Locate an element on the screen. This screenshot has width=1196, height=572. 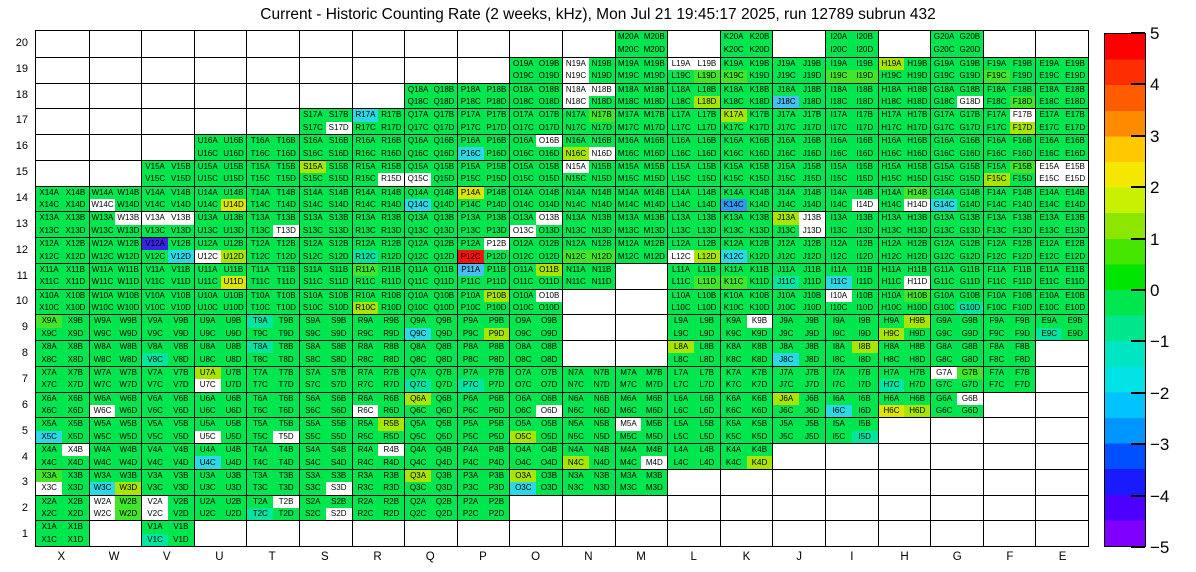
cell-label-U11B: U11B is located at coordinates (233, 270).